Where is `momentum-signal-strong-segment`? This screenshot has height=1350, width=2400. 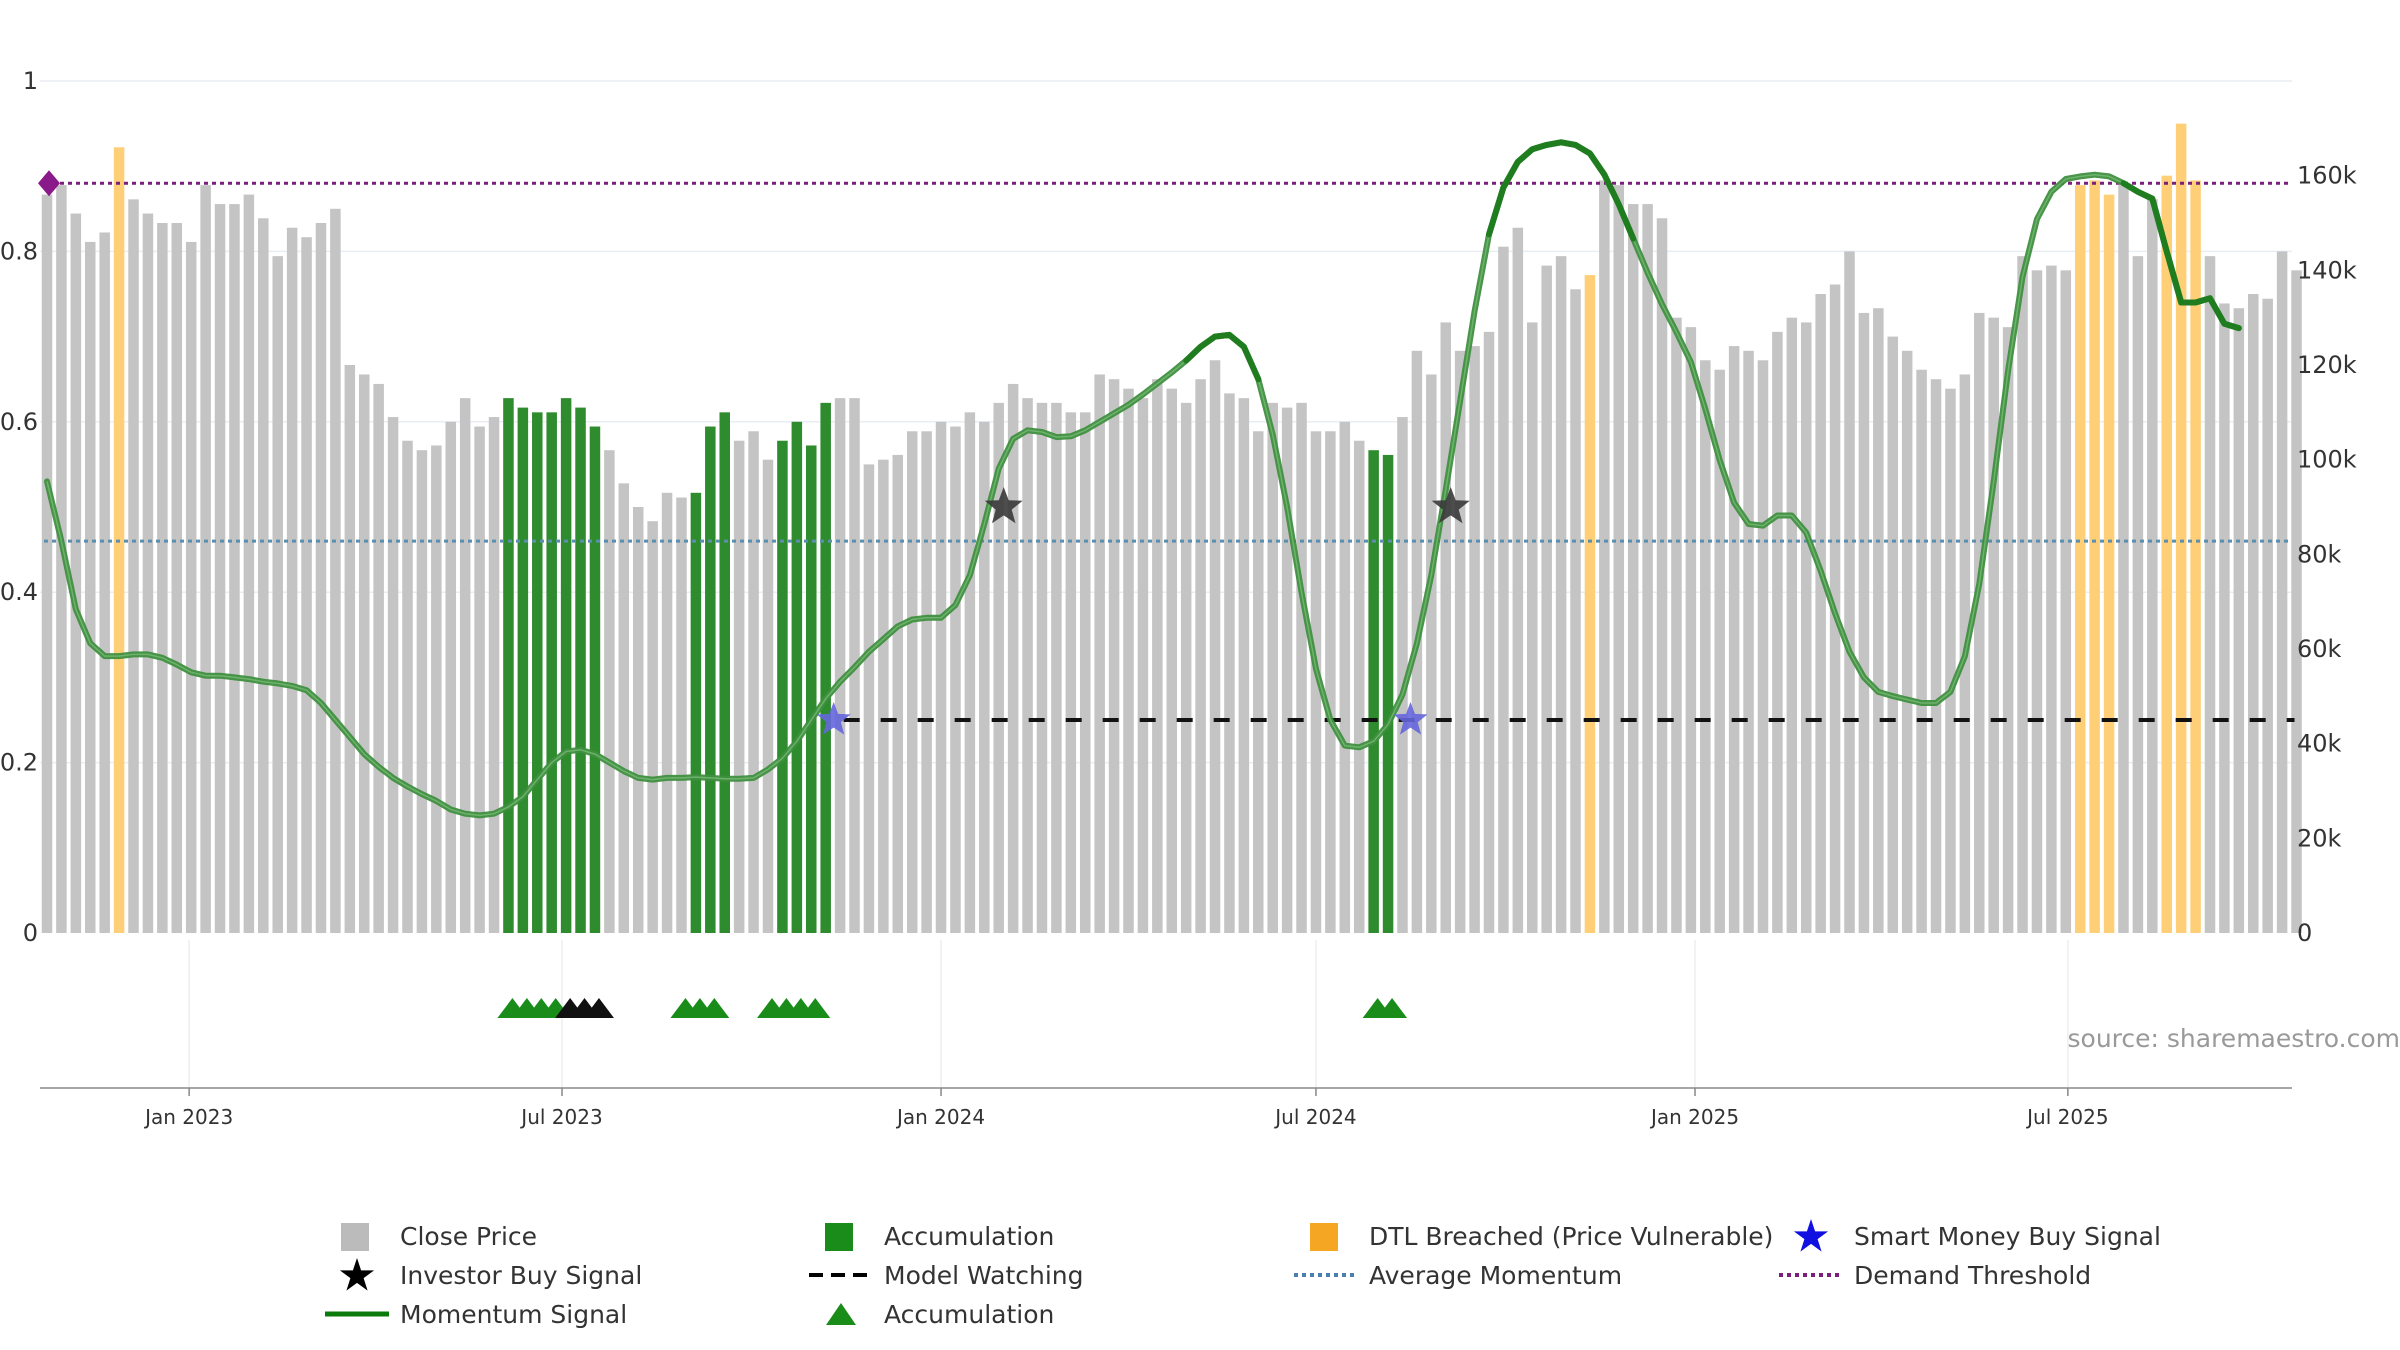
momentum-signal-strong-segment is located at coordinates (1222, 357).